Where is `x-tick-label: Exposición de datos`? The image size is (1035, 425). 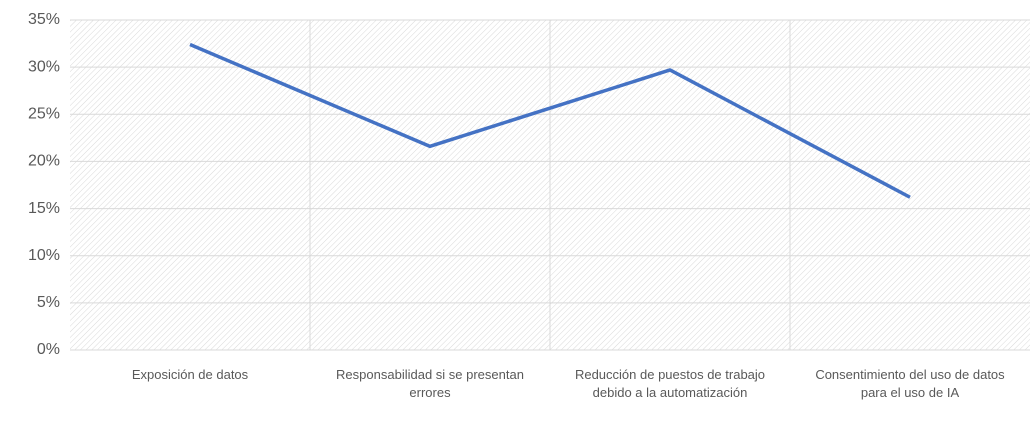 x-tick-label: Exposición de datos is located at coordinates (190, 374).